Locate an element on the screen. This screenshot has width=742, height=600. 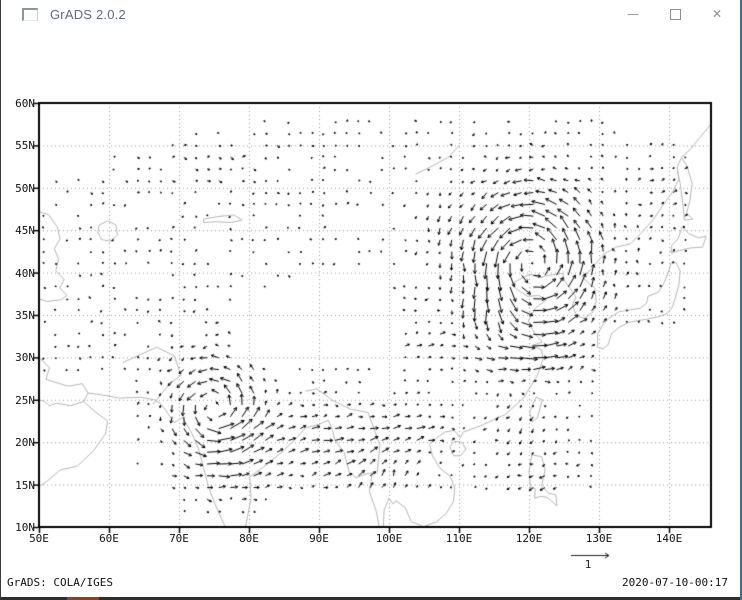
x-tick-80E: 80E is located at coordinates (249, 538).